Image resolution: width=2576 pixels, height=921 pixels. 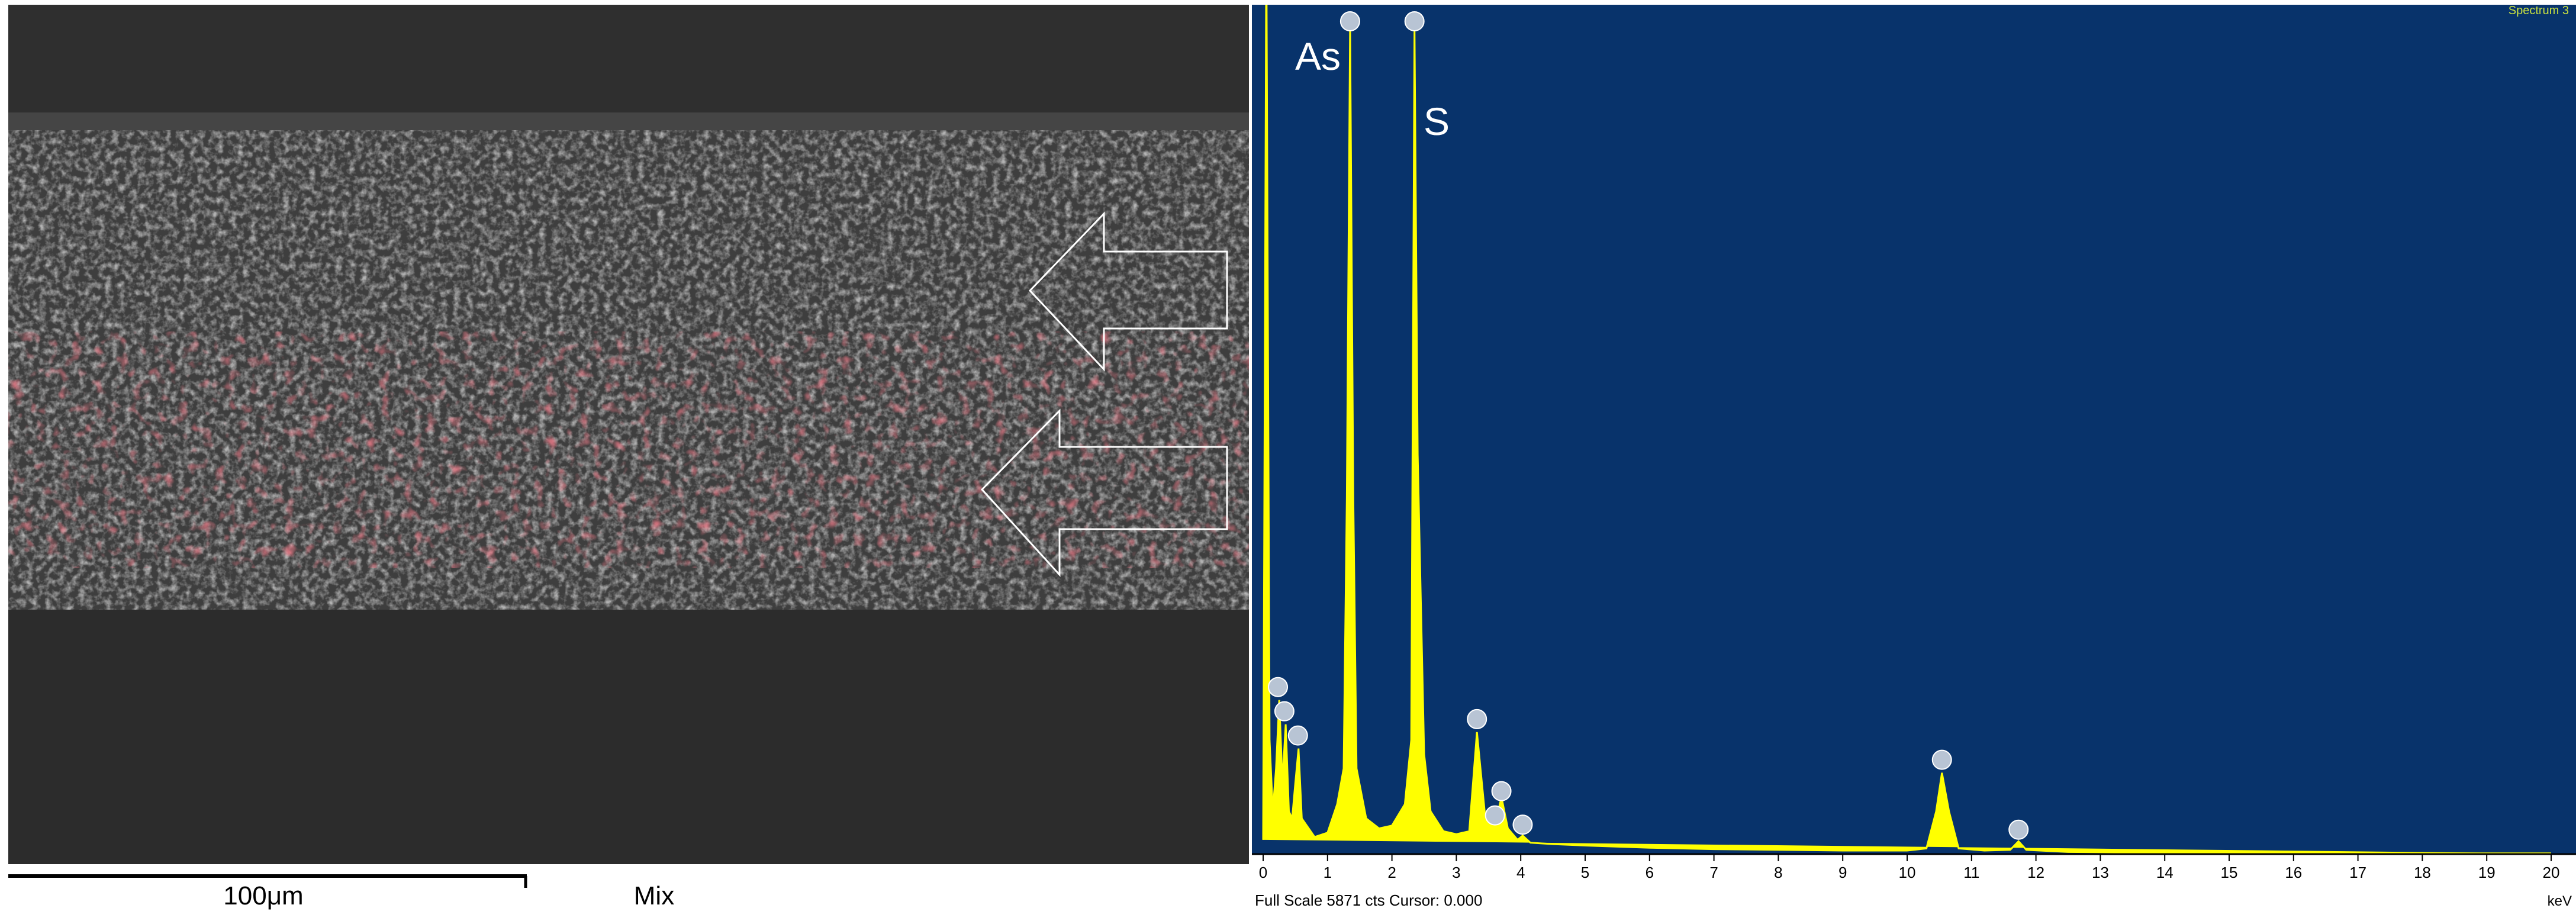 I want to click on x-tick-label: 1, so click(x=1328, y=873).